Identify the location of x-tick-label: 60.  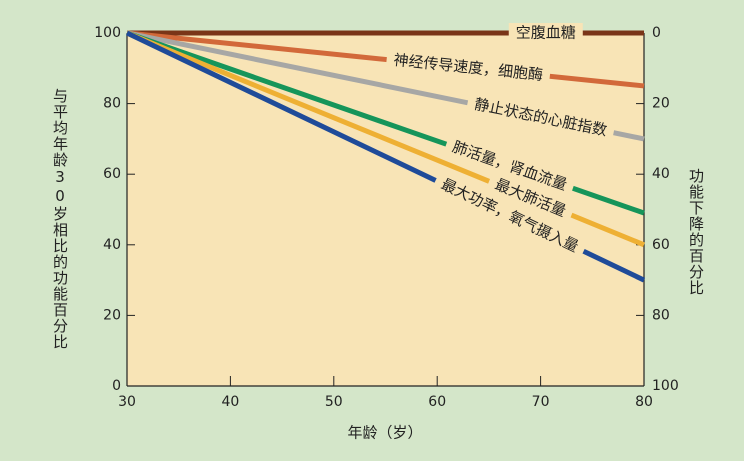
(437, 402).